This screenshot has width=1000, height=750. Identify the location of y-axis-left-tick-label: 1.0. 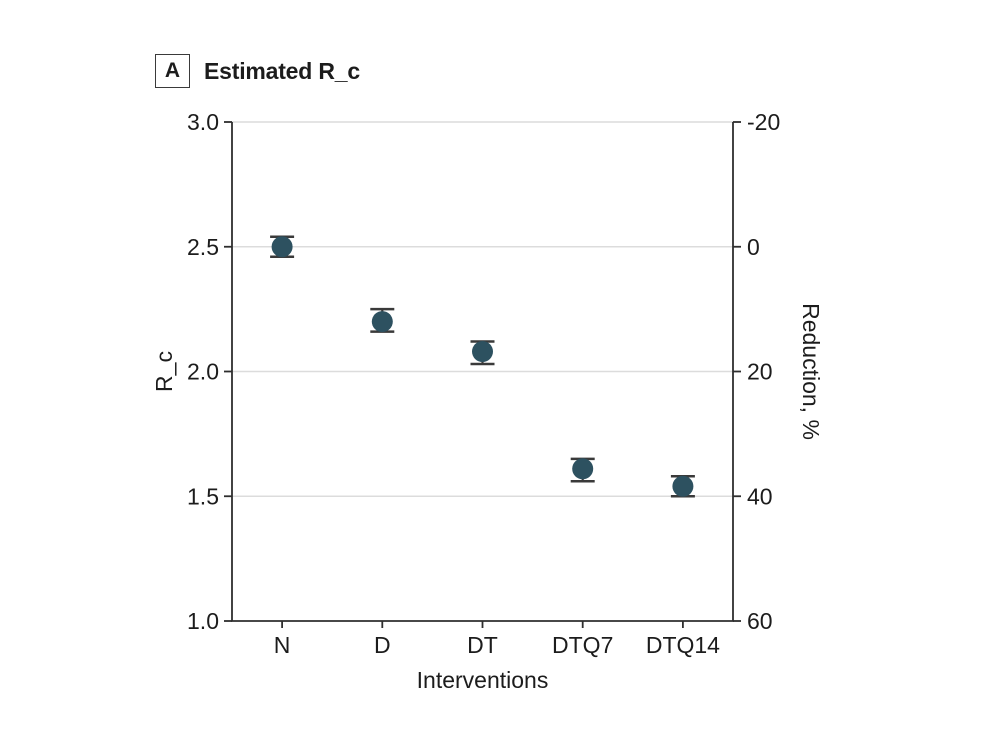
(203, 621).